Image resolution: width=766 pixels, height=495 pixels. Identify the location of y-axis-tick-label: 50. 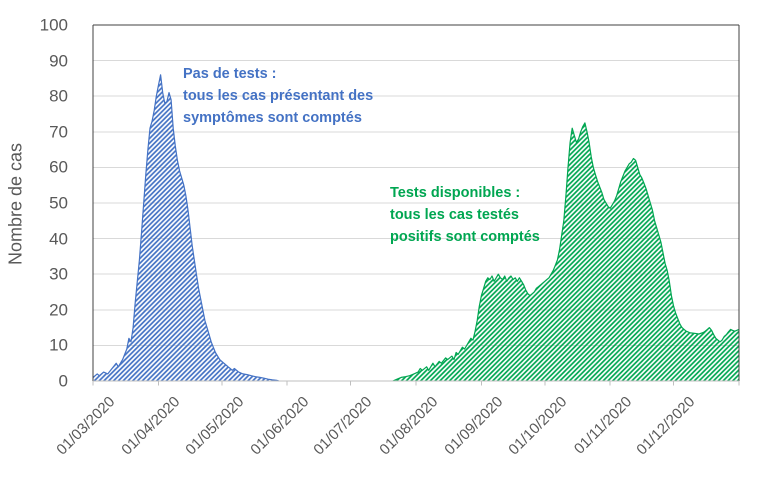
(58, 203).